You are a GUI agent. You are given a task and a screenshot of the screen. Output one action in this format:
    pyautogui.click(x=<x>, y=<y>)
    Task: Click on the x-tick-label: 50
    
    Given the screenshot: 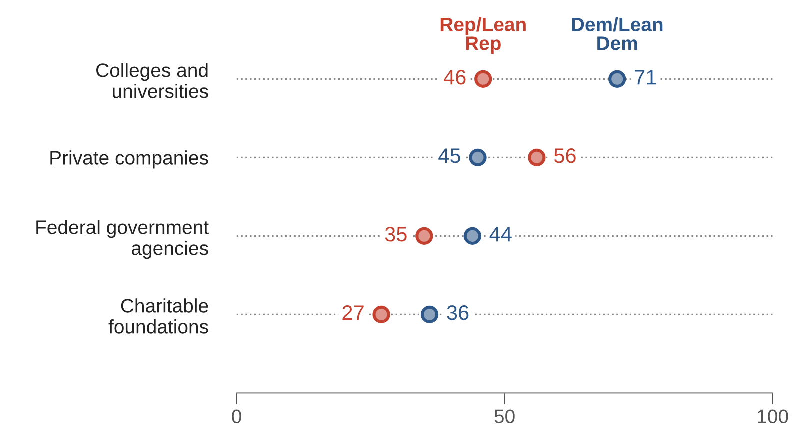 What is the action you would take?
    pyautogui.click(x=504, y=417)
    